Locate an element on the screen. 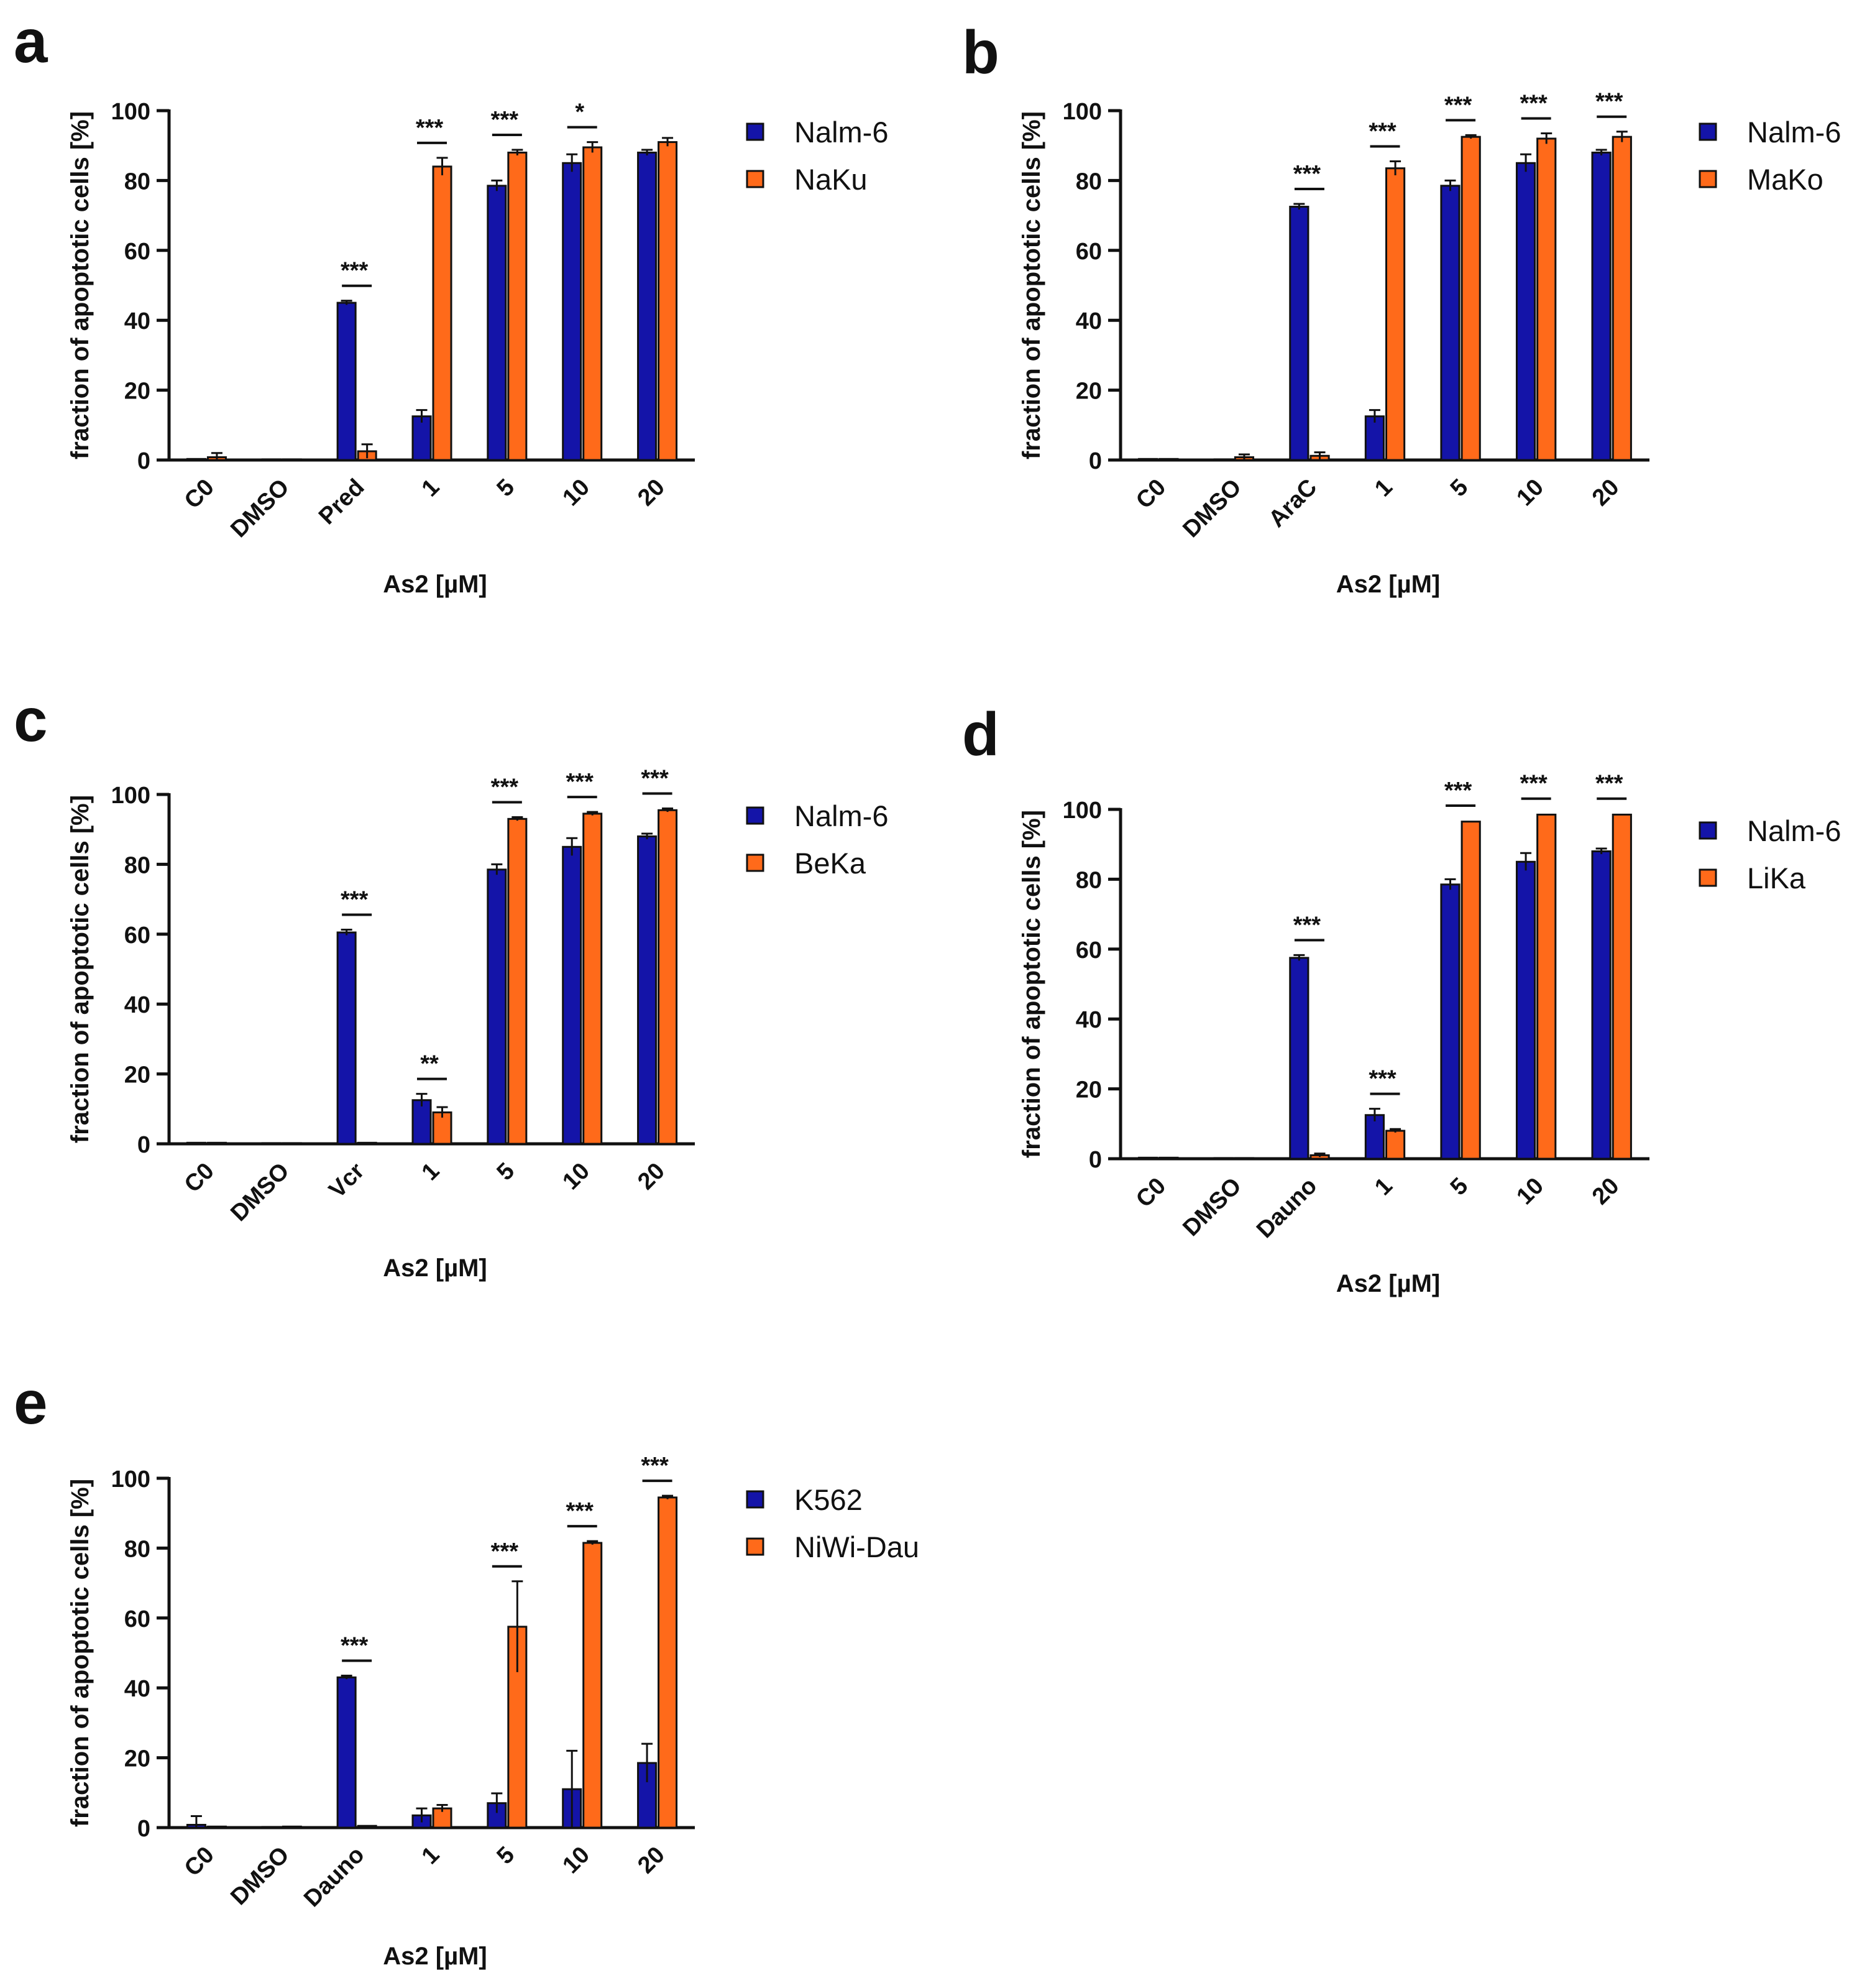  legend-label: NaKu is located at coordinates (831, 180).